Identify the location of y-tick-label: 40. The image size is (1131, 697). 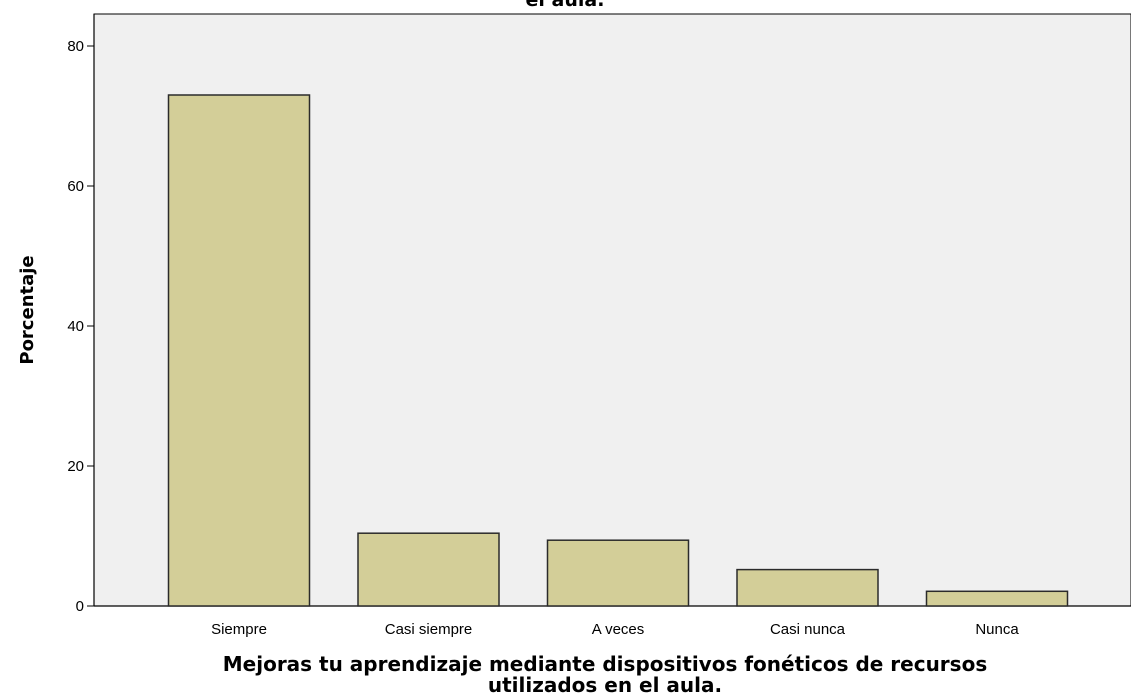
(75, 326).